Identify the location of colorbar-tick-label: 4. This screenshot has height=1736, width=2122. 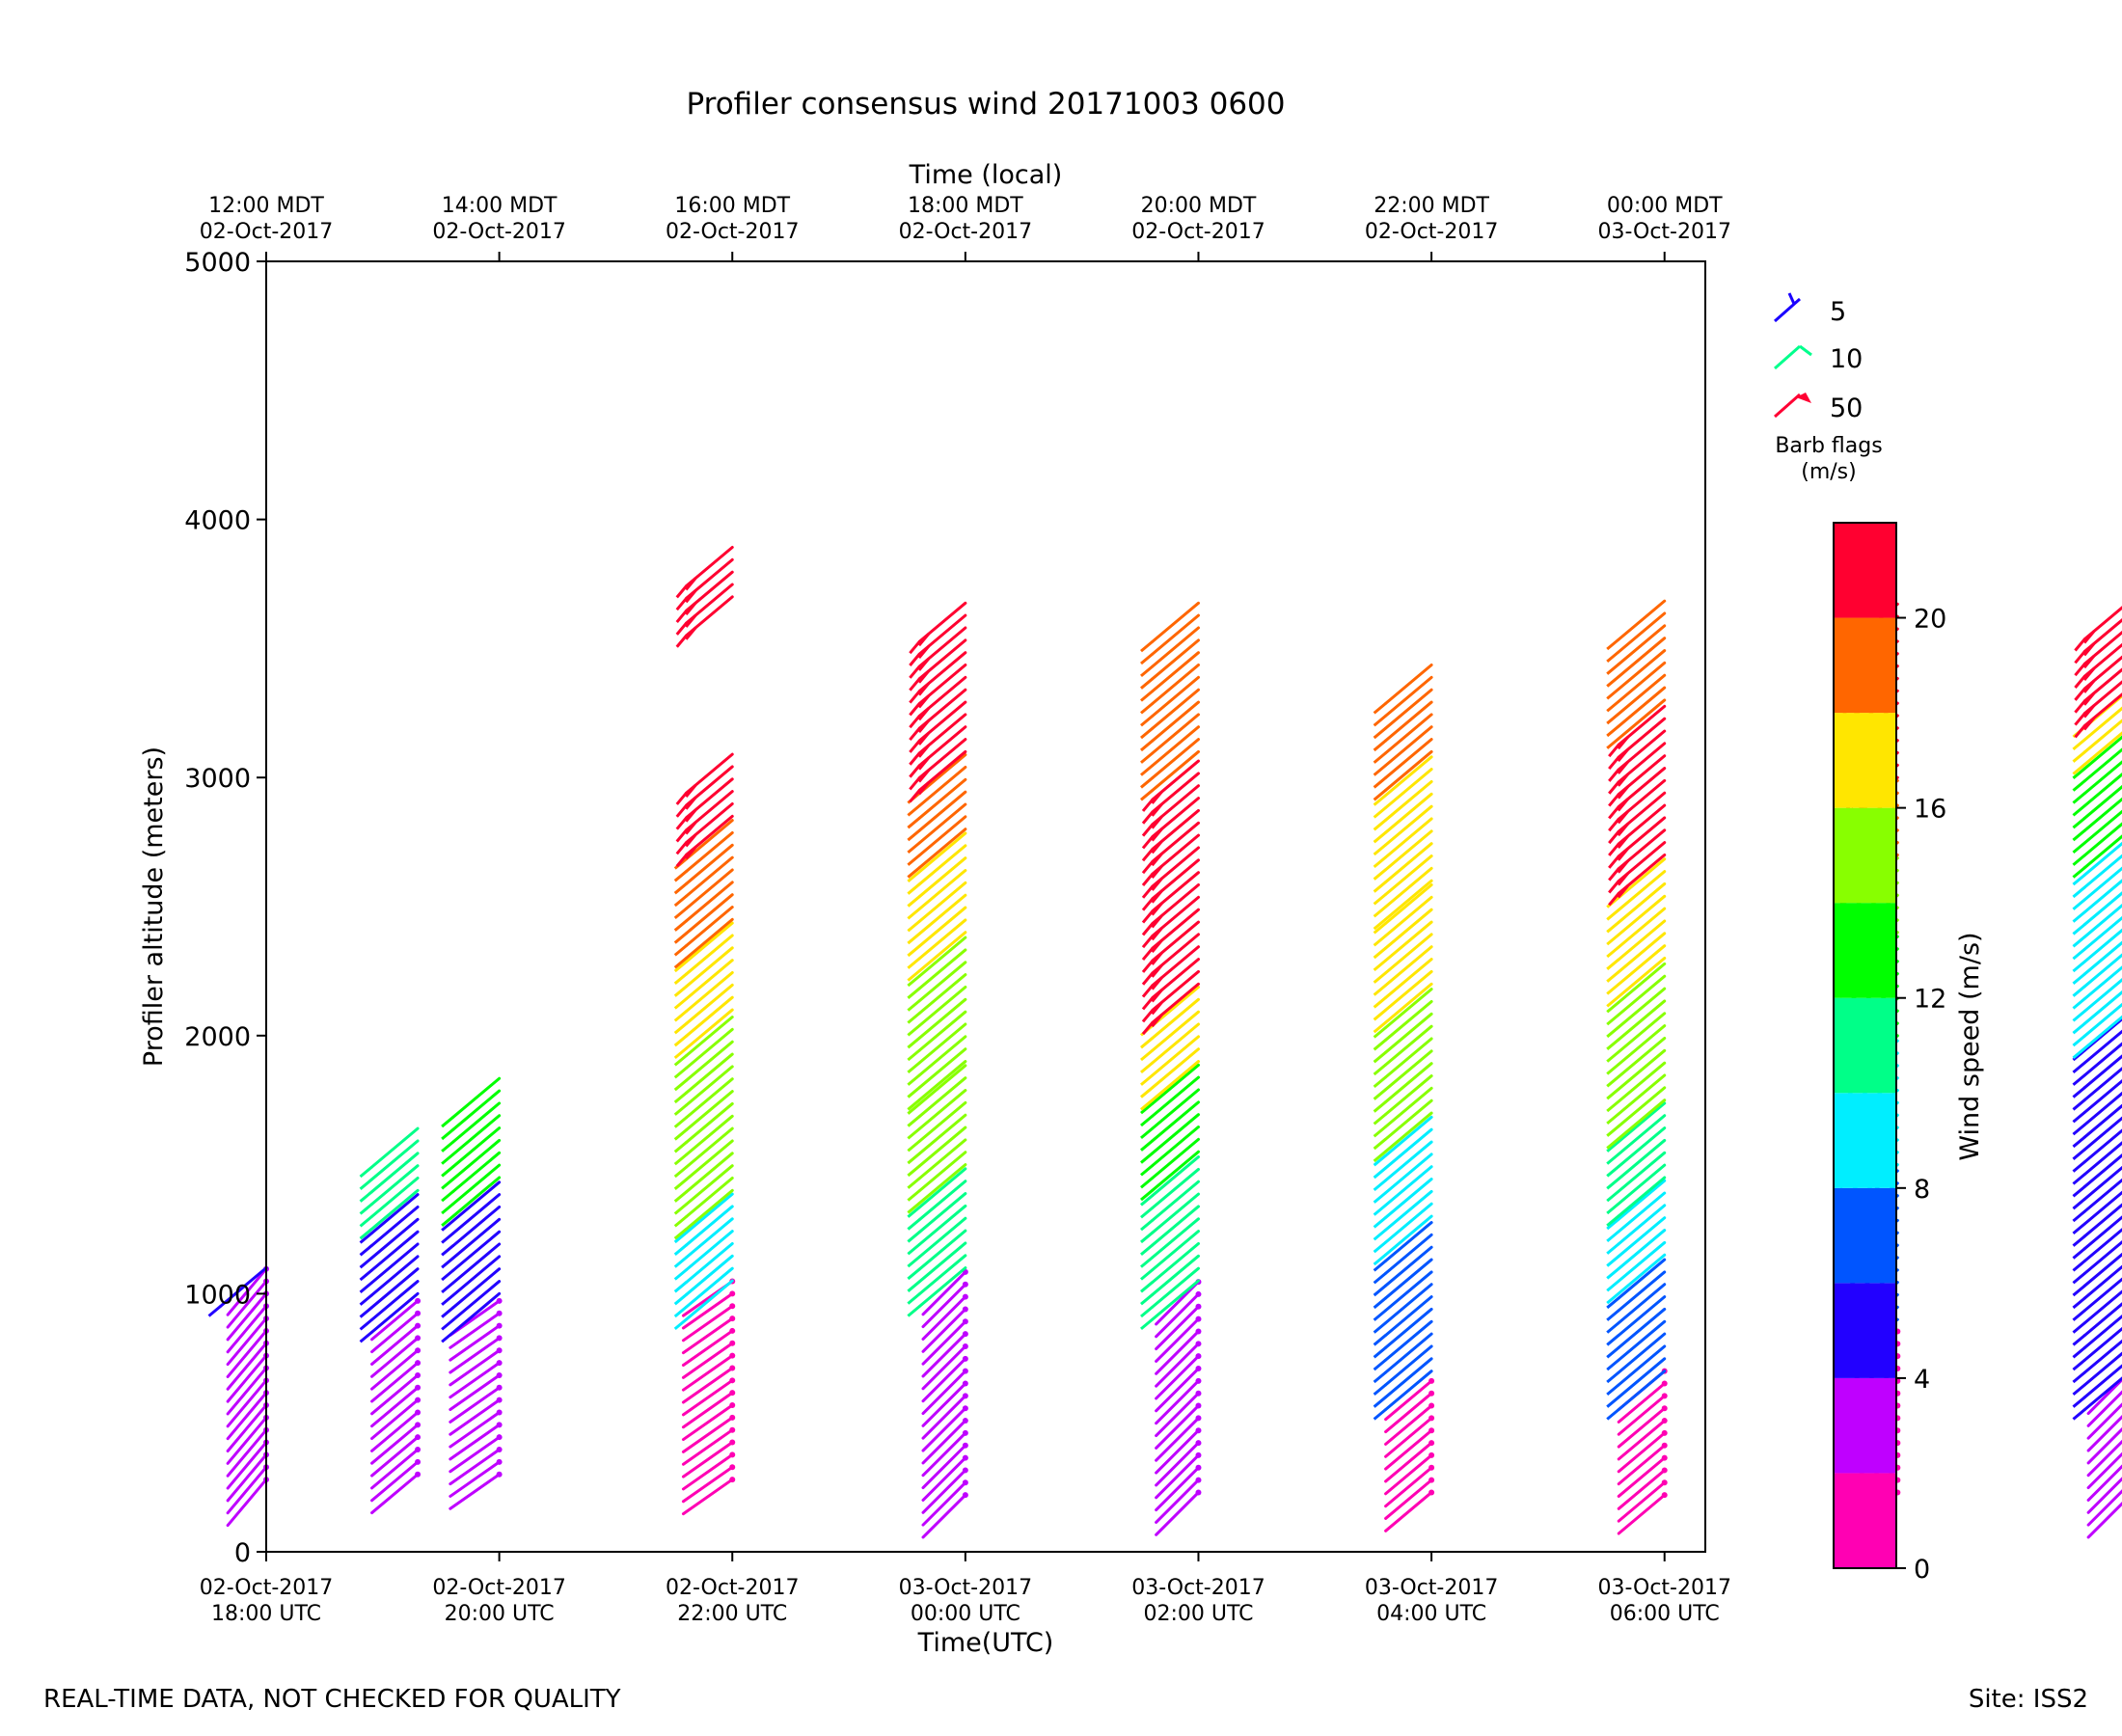
(1922, 1380).